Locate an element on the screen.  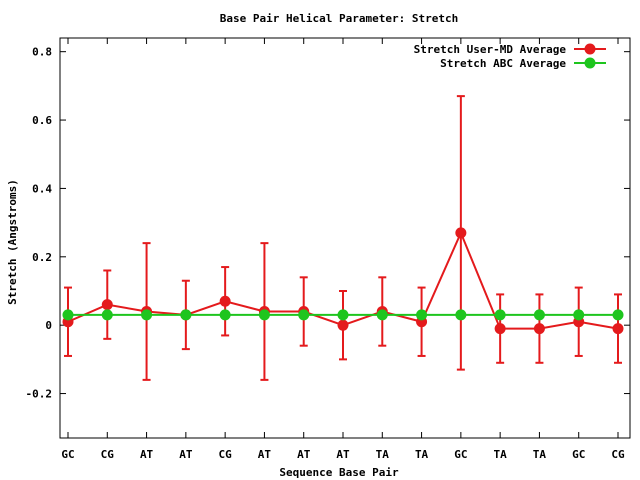
y-tick-label: 0.6 is located at coordinates (42, 120).